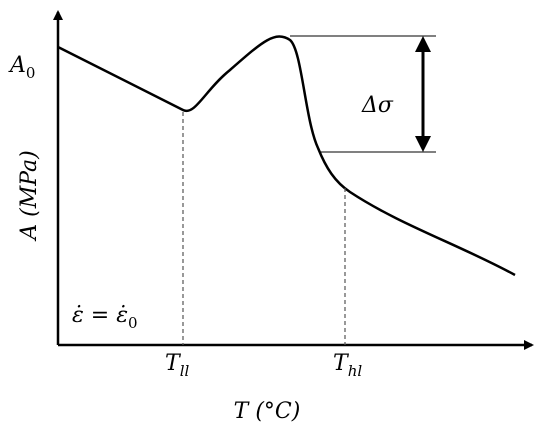 The image size is (550, 441). What do you see at coordinates (21, 67) in the screenshot?
I see `y-mark: A0` at bounding box center [21, 67].